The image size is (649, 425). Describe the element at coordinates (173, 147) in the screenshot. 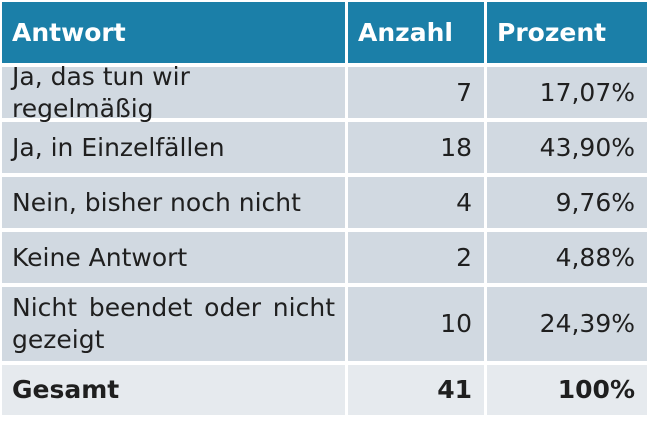

I see `row-answer: Ja, in Einzelfällen` at that location.